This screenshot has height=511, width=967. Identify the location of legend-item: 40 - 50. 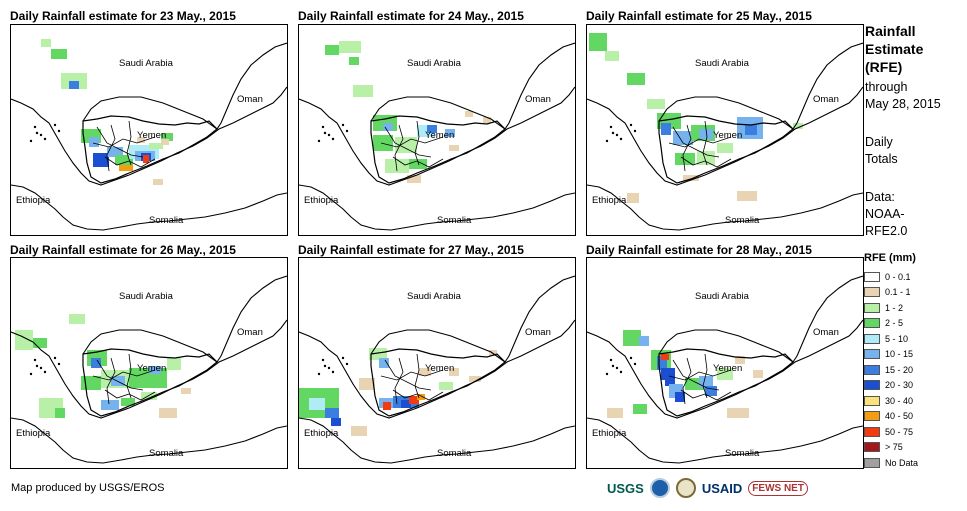
(891, 417).